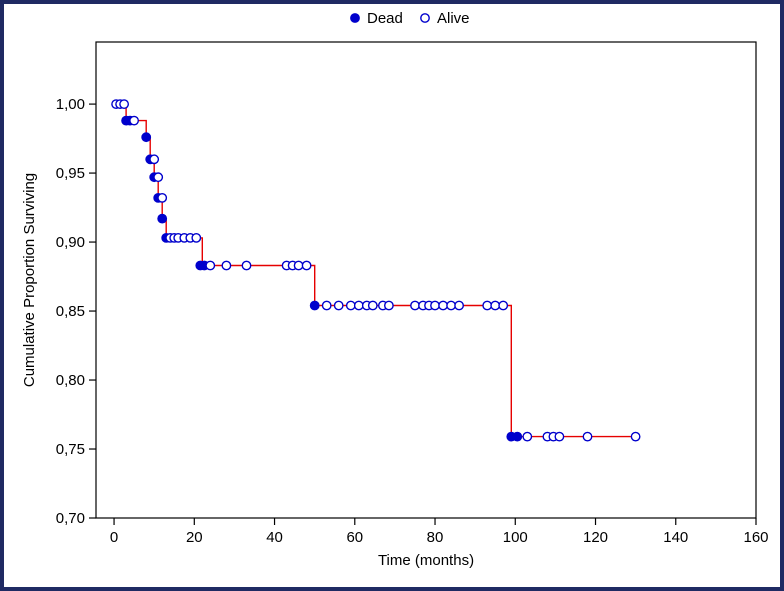 This screenshot has height=591, width=784. Describe the element at coordinates (70, 518) in the screenshot. I see `y-tick-label: 0,70` at that location.